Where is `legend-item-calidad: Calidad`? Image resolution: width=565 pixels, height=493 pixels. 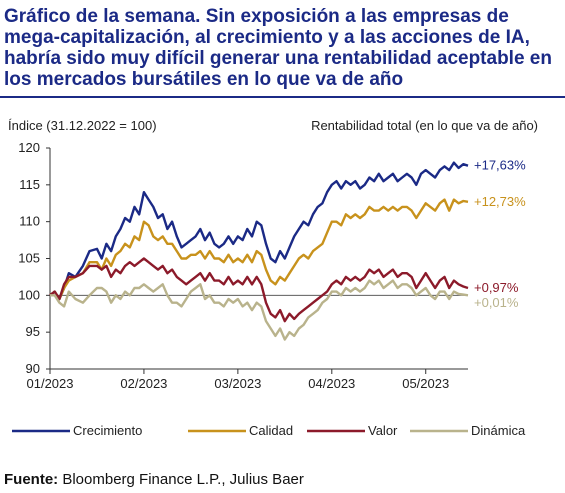
legend-item-calidad: Calidad is located at coordinates (240, 430).